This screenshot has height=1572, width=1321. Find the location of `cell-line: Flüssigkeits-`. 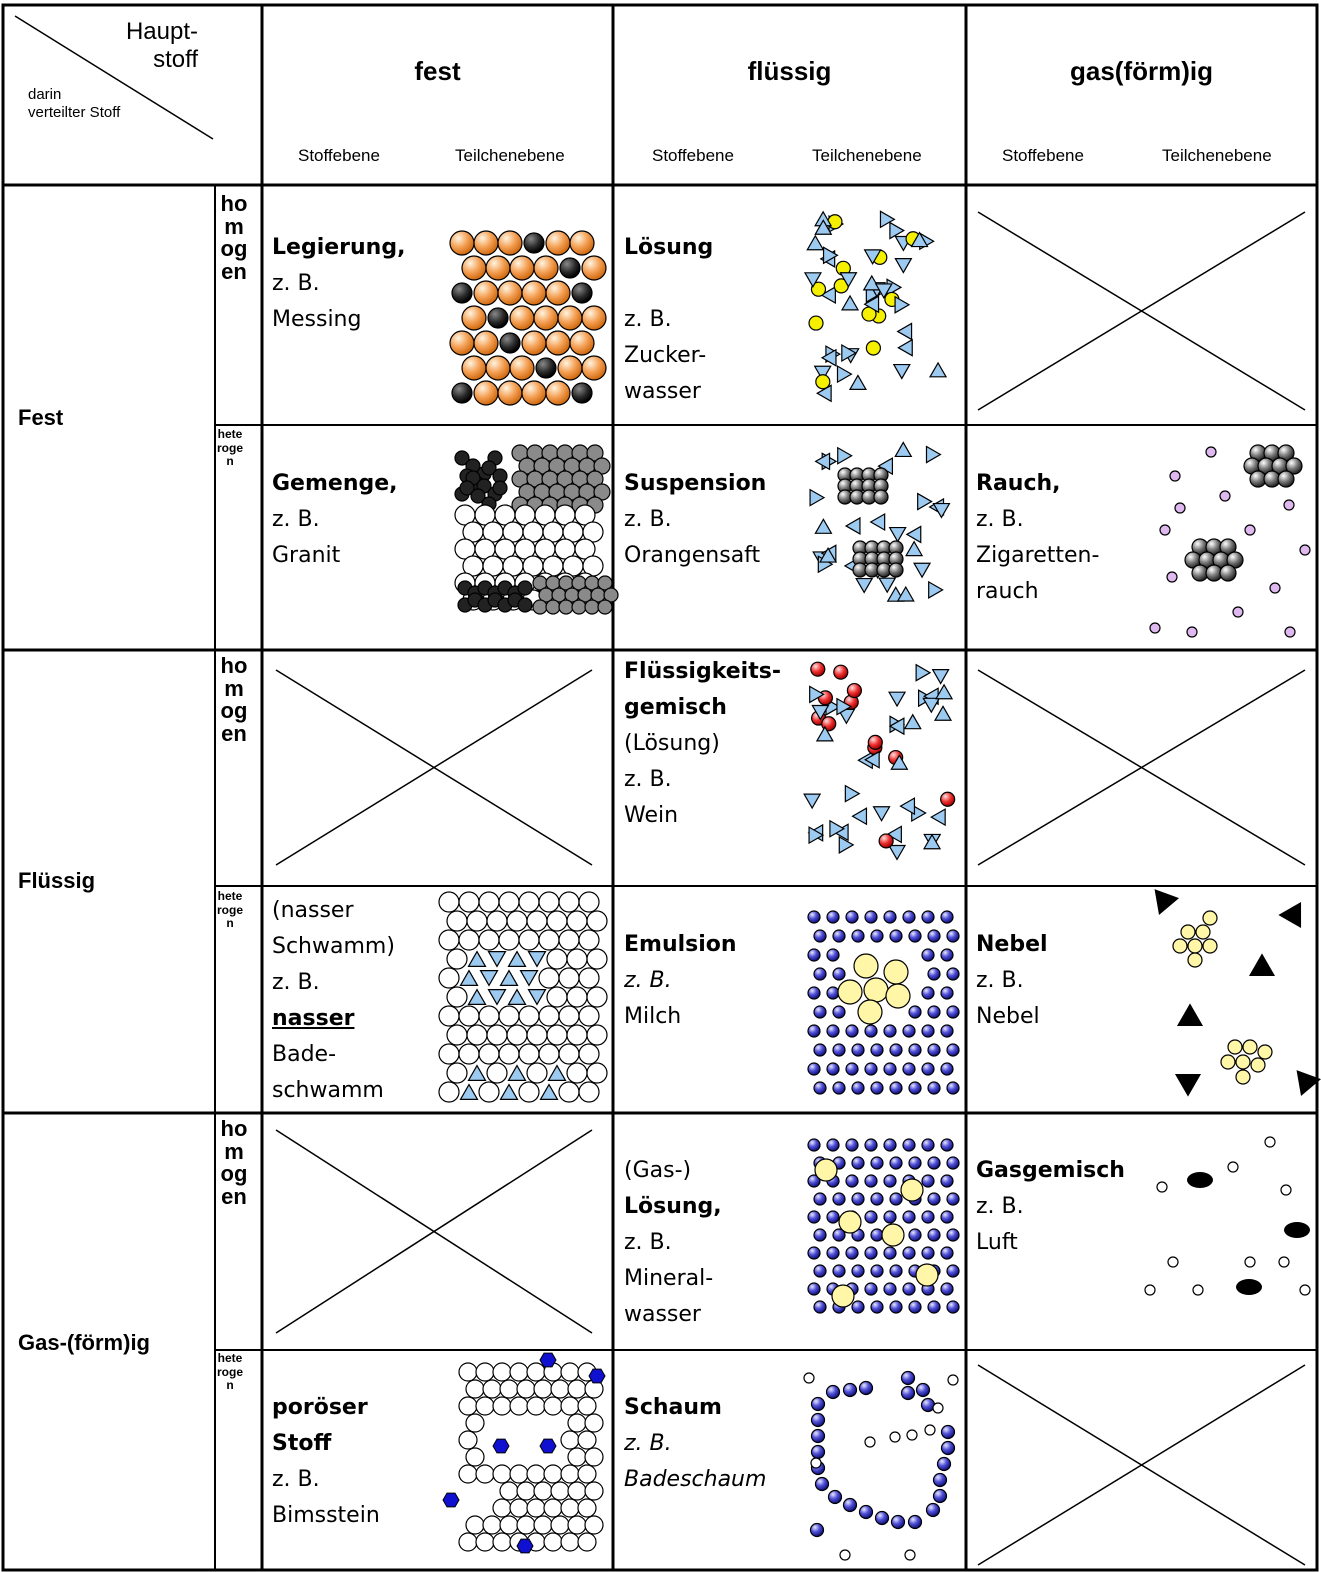

cell-line: Flüssigkeits- is located at coordinates (702, 671).